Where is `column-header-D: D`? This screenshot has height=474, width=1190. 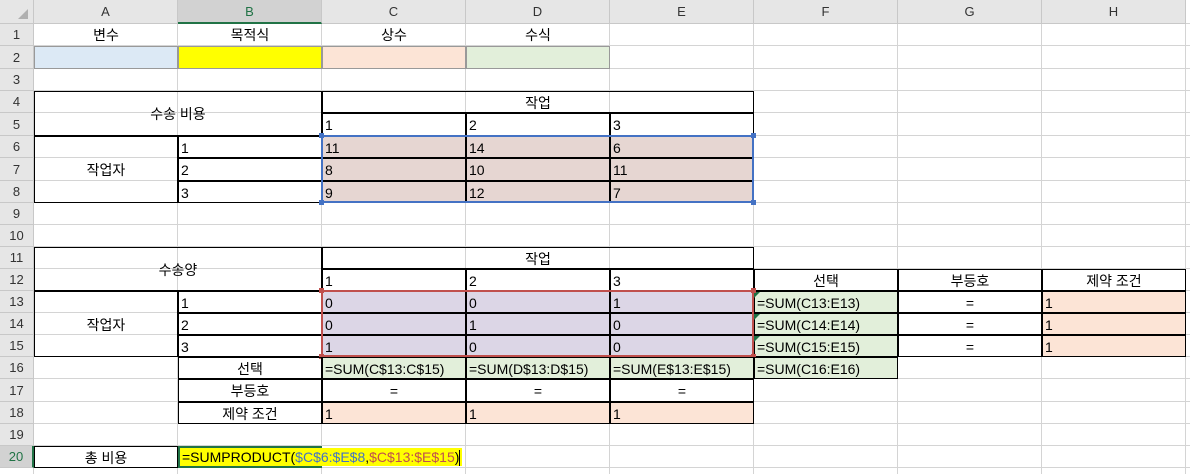
column-header-D: D is located at coordinates (538, 12).